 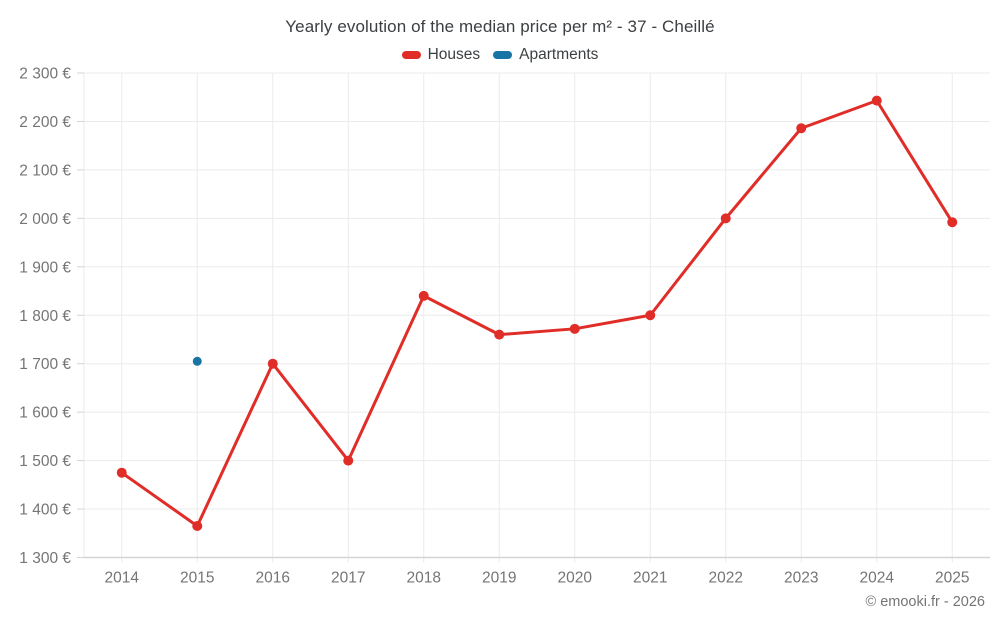 I want to click on legend-item-houses: Houses, so click(x=441, y=55).